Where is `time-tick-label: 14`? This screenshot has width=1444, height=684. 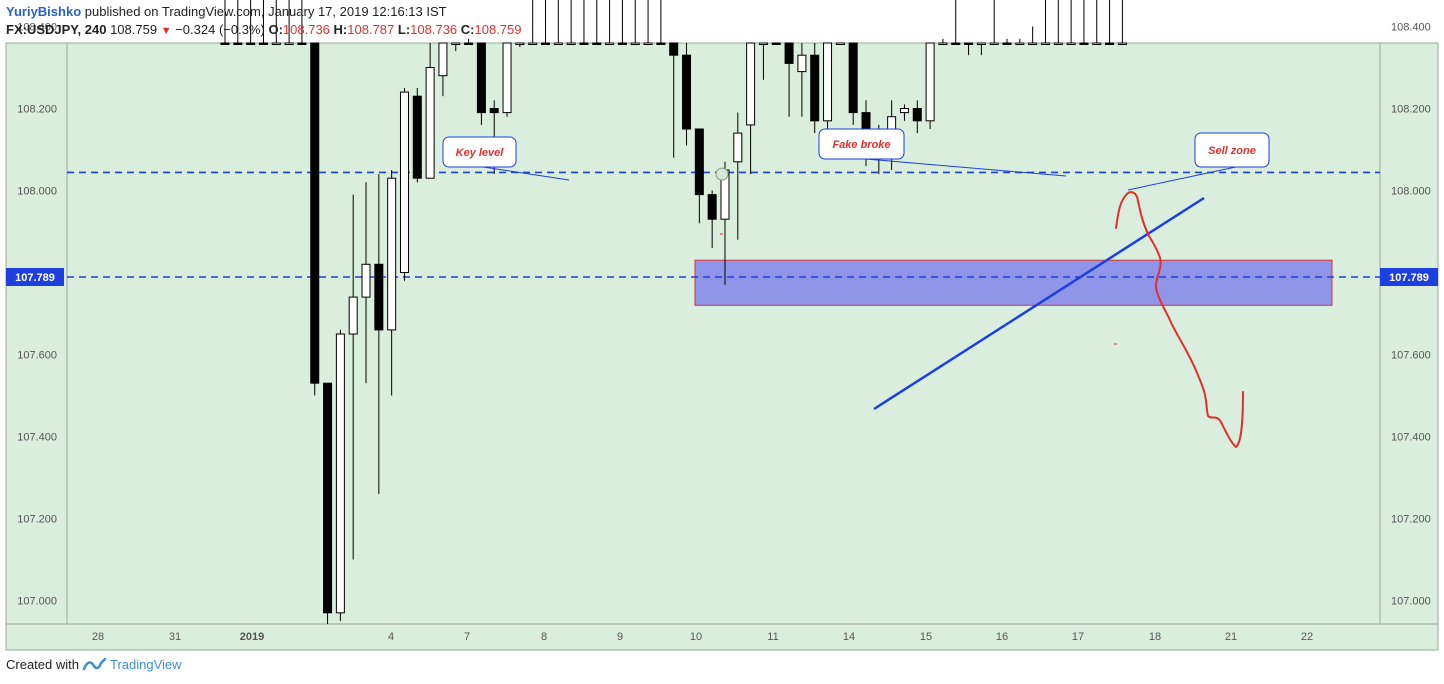 time-tick-label: 14 is located at coordinates (849, 637).